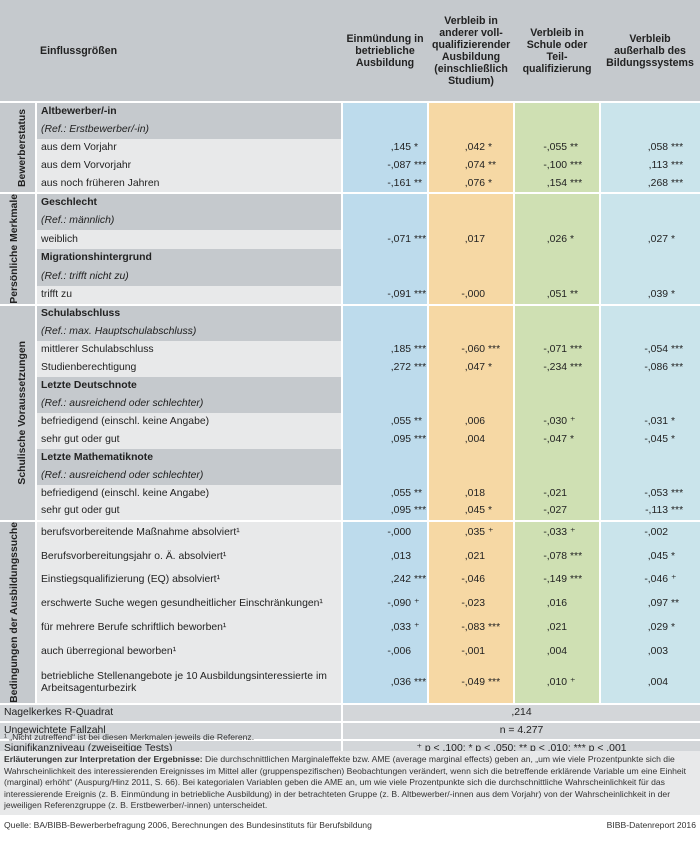 The height and width of the screenshot is (843, 700). I want to click on cell-col-3: -,149 ***, so click(557, 580).